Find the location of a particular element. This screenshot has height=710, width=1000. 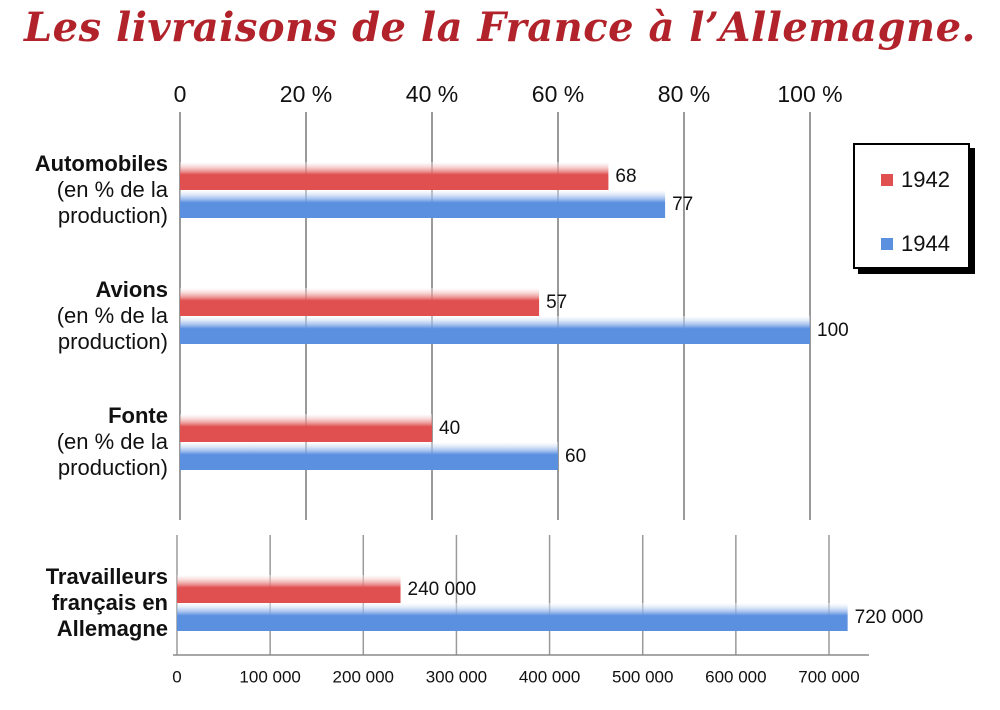

data-label: 60 is located at coordinates (575, 456).